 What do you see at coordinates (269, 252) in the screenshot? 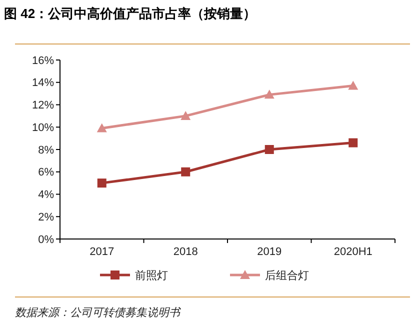
I see `x-tick-label: 2019` at bounding box center [269, 252].